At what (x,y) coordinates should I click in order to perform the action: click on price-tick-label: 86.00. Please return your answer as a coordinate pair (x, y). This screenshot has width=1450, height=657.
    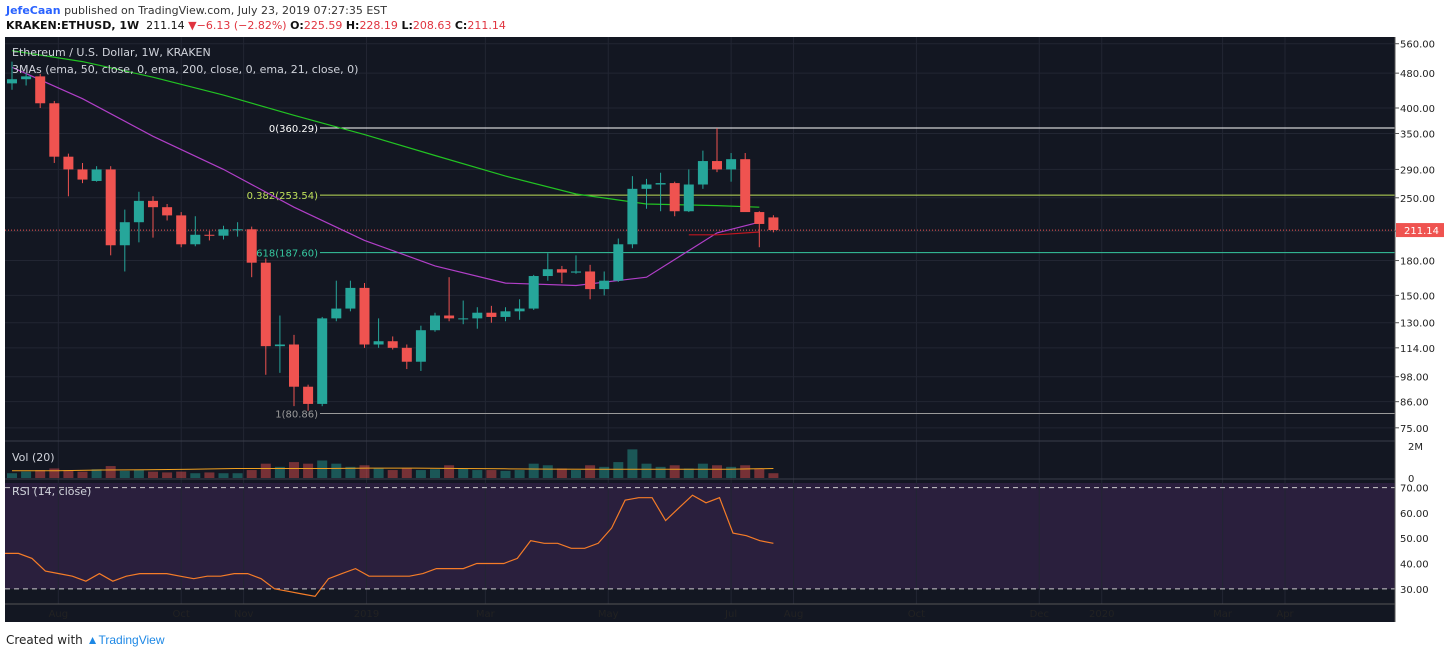
    Looking at the image, I should click on (1414, 403).